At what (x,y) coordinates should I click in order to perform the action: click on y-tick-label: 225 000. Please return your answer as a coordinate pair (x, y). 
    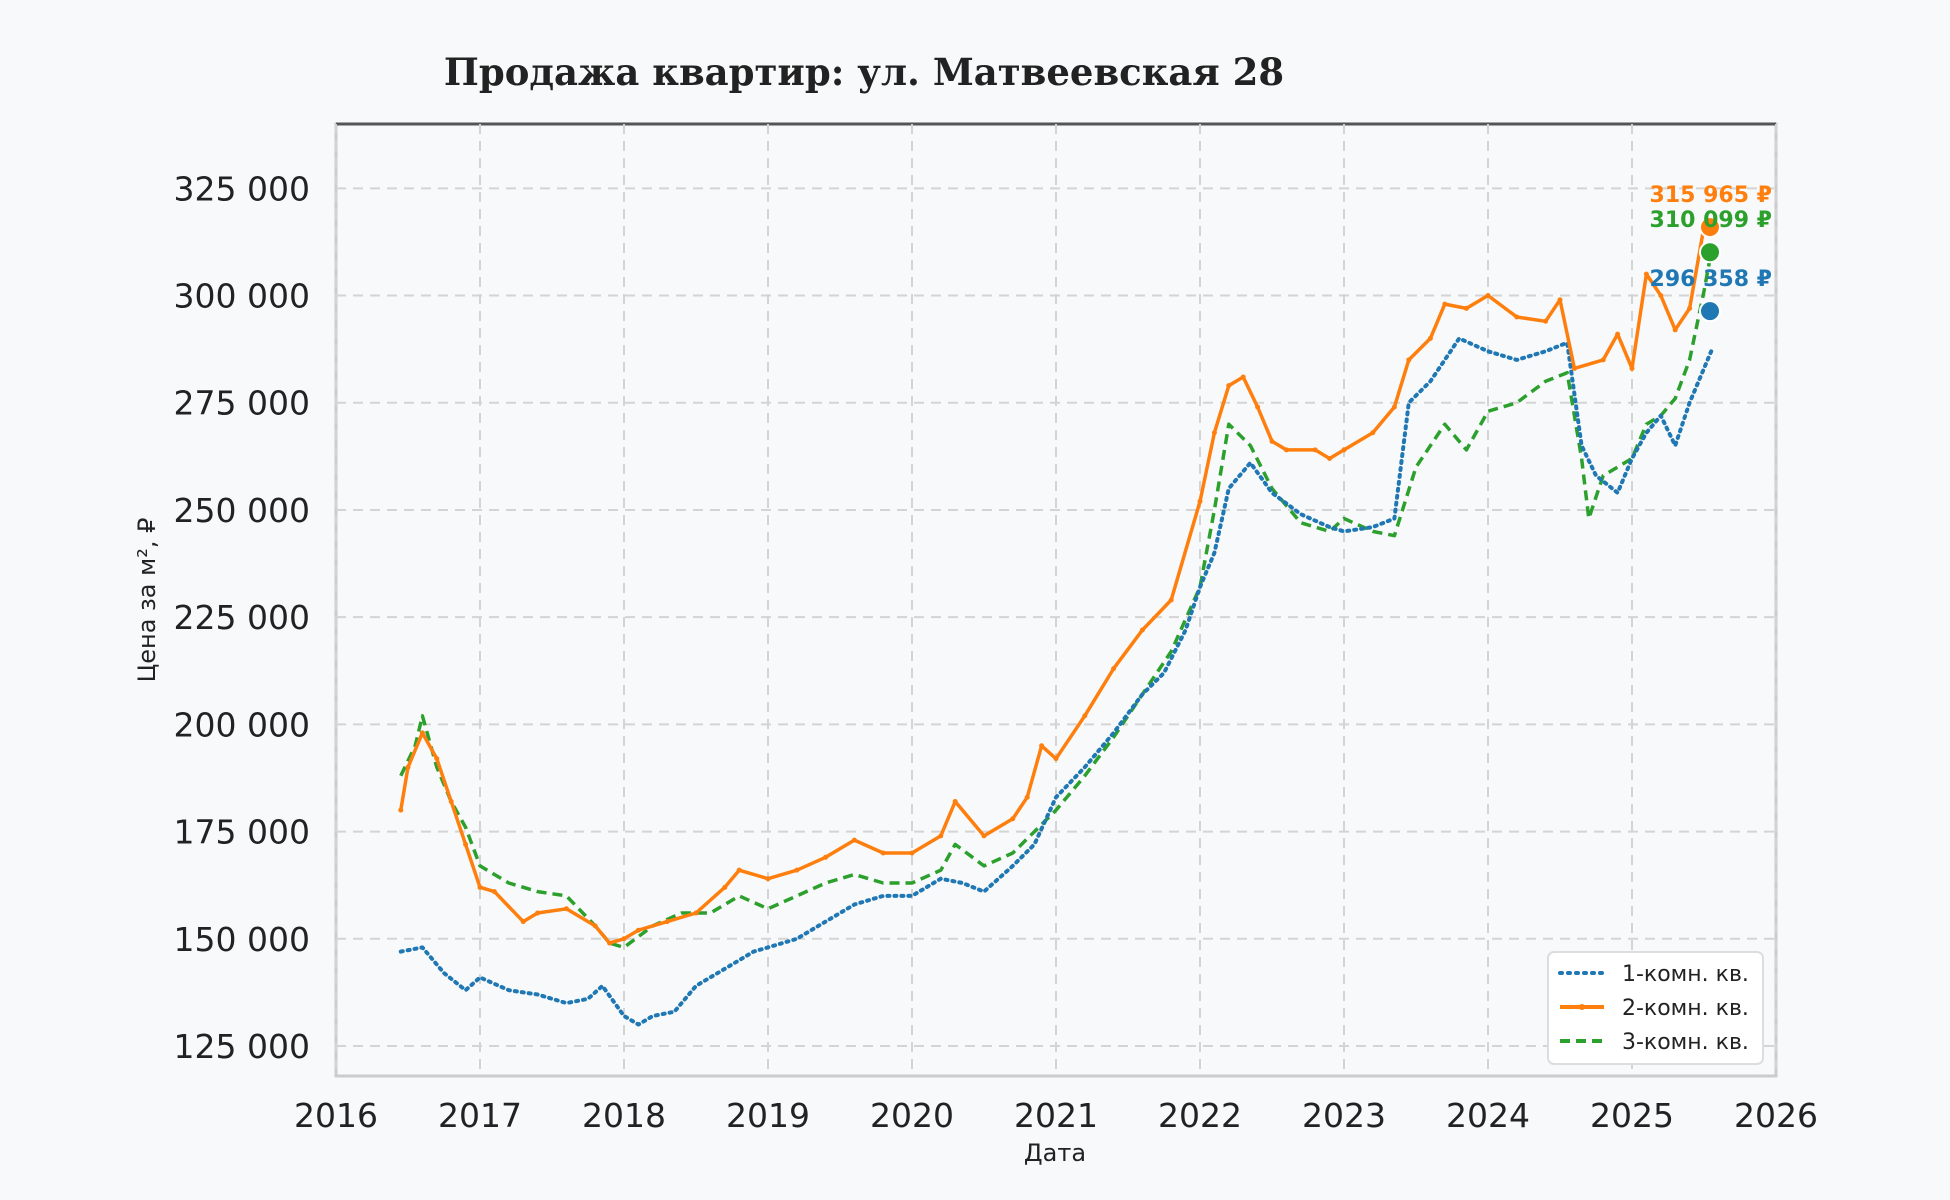
    Looking at the image, I should click on (242, 617).